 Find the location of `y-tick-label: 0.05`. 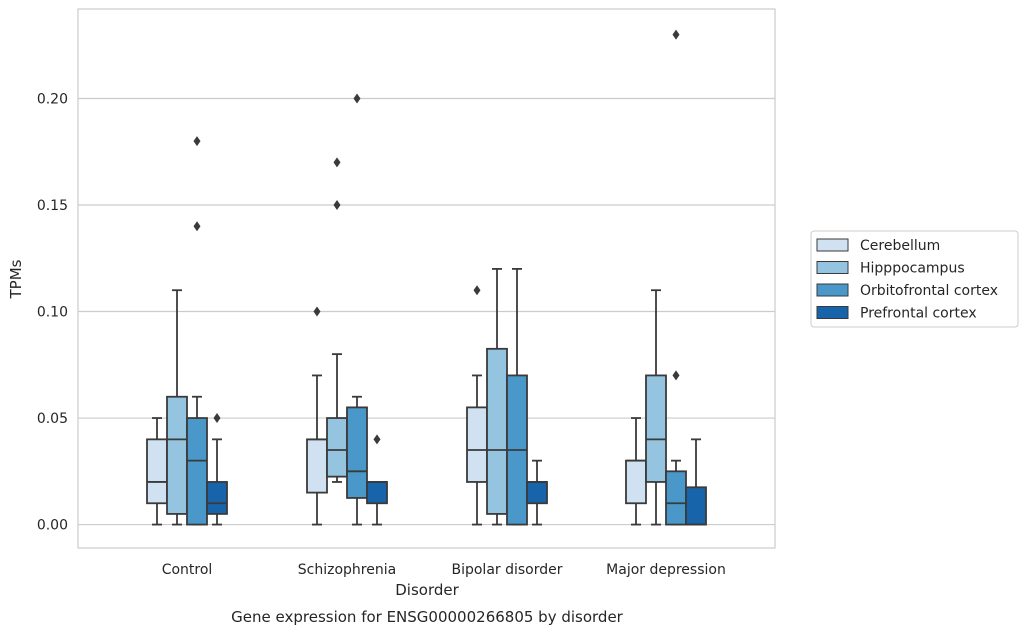

y-tick-label: 0.05 is located at coordinates (52, 419).